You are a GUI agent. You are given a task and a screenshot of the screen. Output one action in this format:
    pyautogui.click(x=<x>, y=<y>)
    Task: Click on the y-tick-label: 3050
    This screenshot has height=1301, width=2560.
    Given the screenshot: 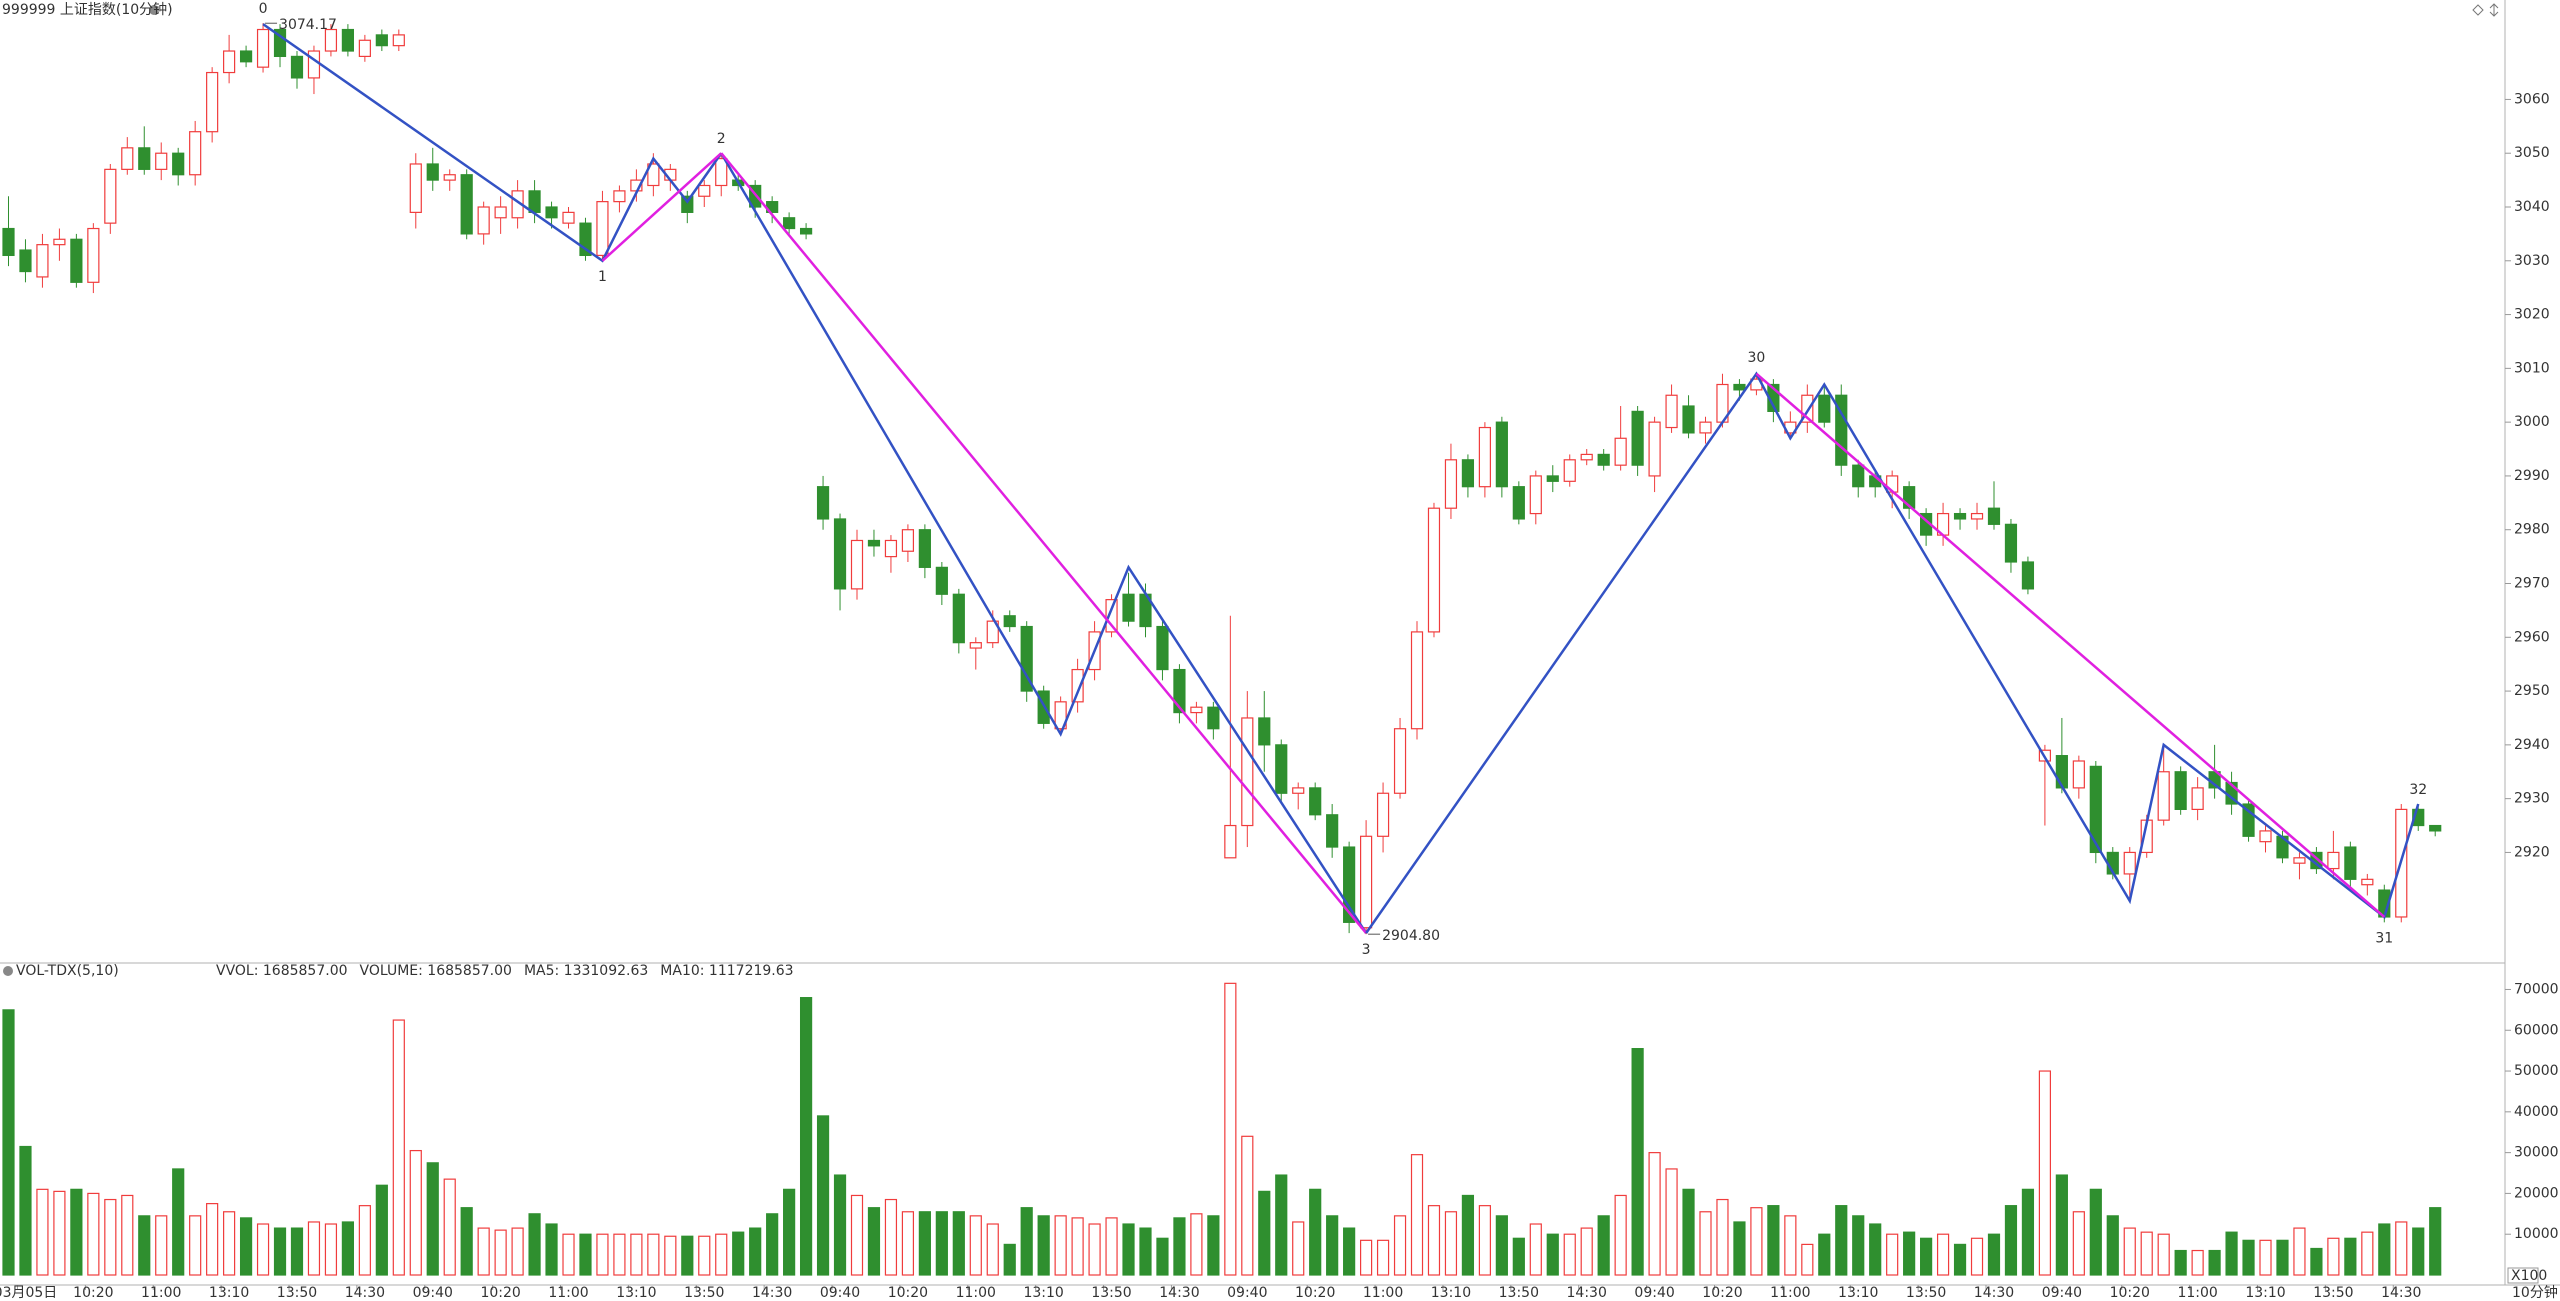 What is the action you would take?
    pyautogui.click(x=2532, y=153)
    